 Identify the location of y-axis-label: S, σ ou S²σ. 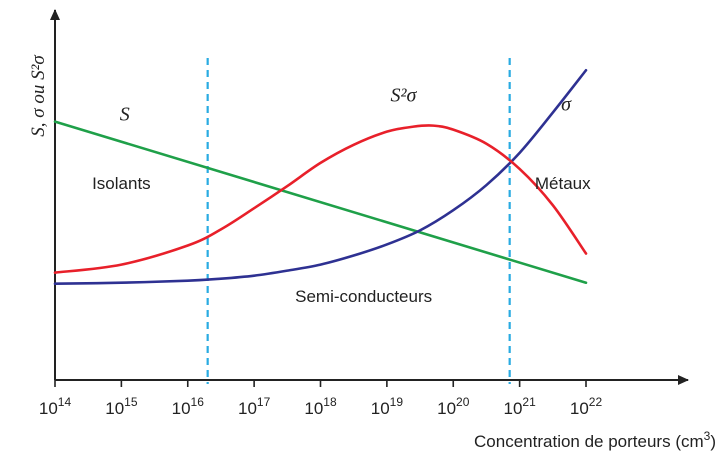
(38, 96).